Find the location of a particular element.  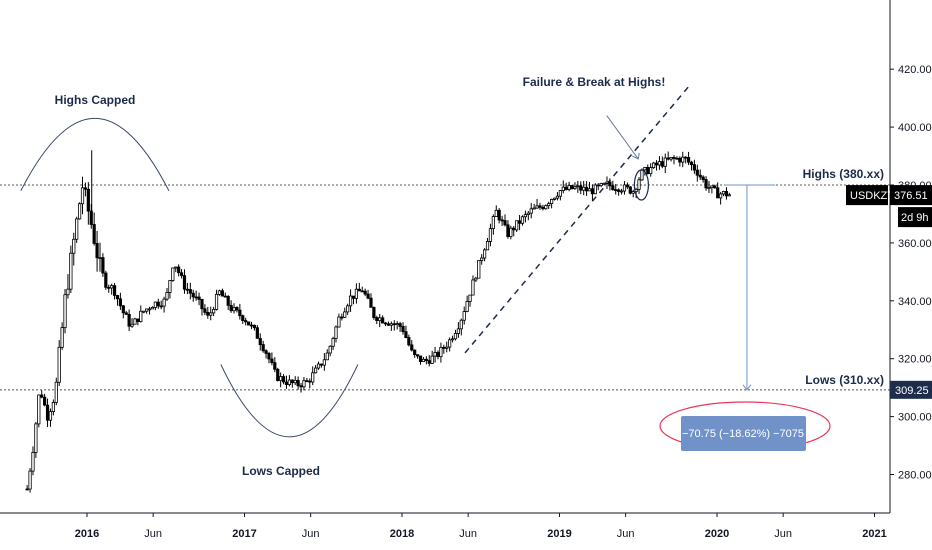

x-axis: 2016 Jun 2017 Jun 2018 Jun 2019 Jun 2020 Jun 2021 is located at coordinates (481, 526).